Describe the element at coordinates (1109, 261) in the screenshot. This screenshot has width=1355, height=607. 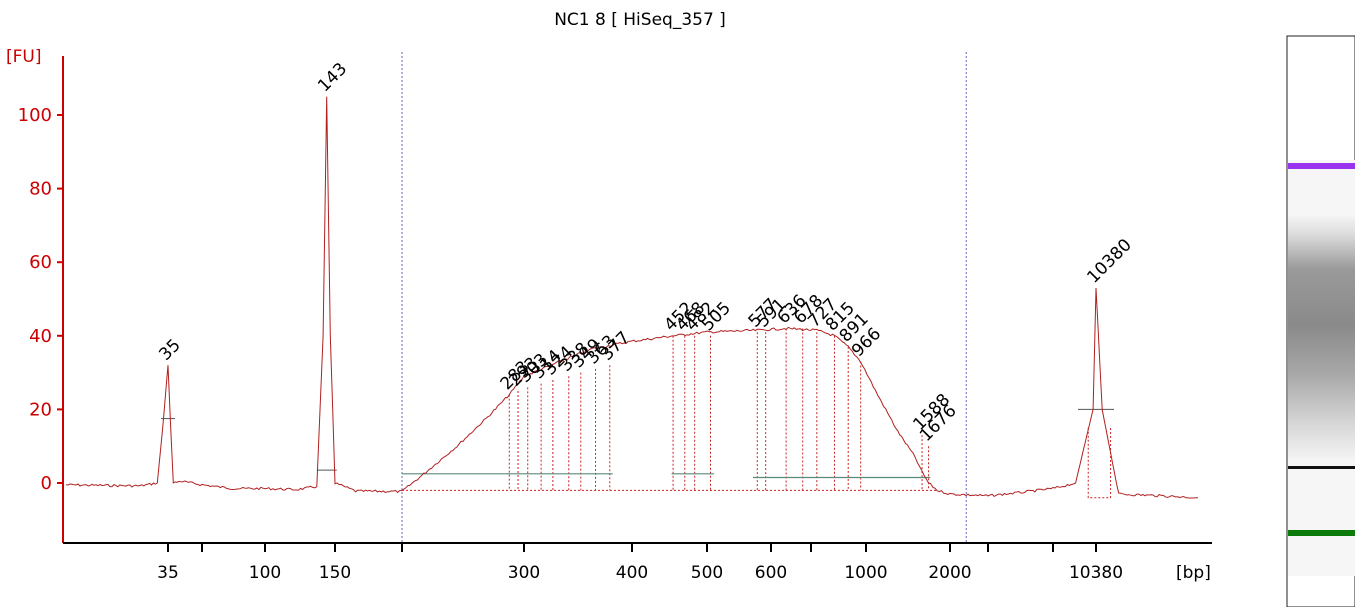
I see `peak-label: 10380` at that location.